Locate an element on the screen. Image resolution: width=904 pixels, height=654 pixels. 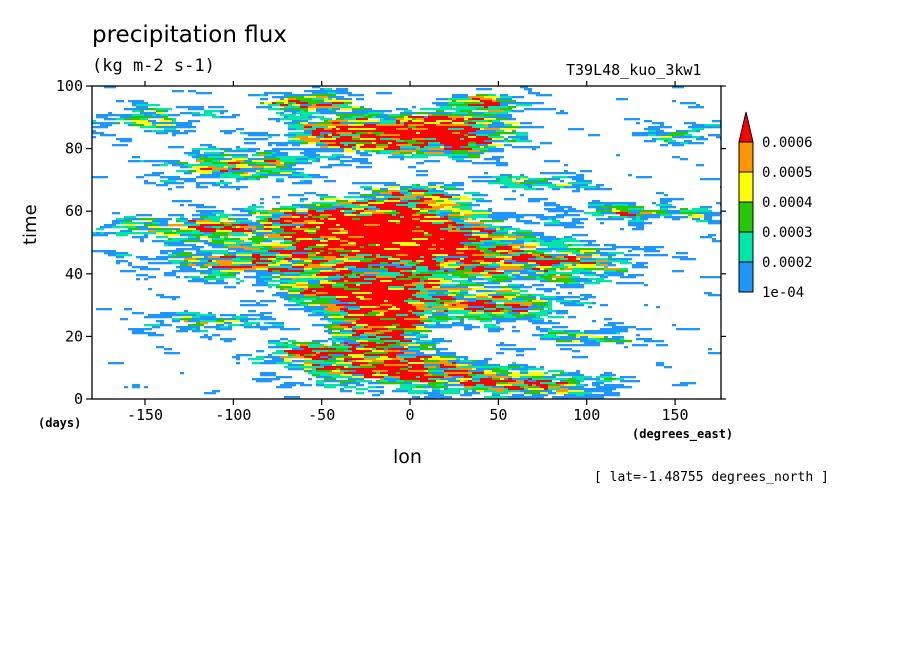
x-tick-label: 0 is located at coordinates (410, 415).